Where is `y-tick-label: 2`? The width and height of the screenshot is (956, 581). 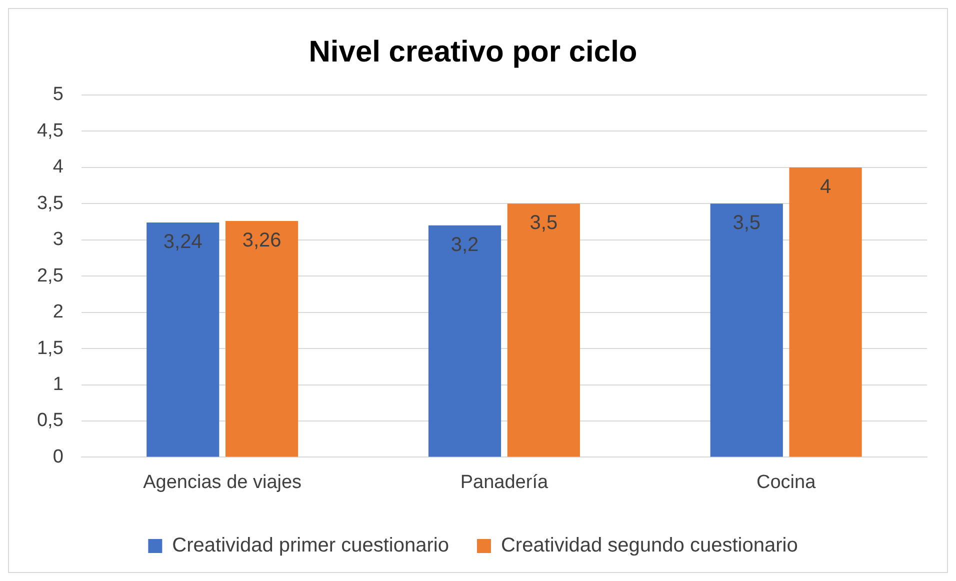
y-tick-label: 2 is located at coordinates (58, 312).